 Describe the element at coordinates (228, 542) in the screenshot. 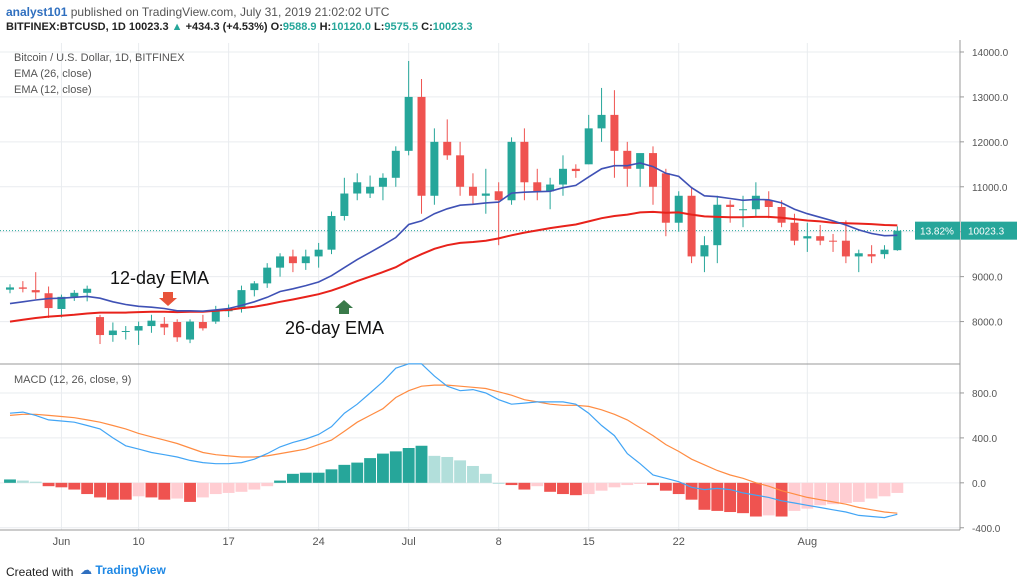

I see `x-tick-label: 17` at that location.